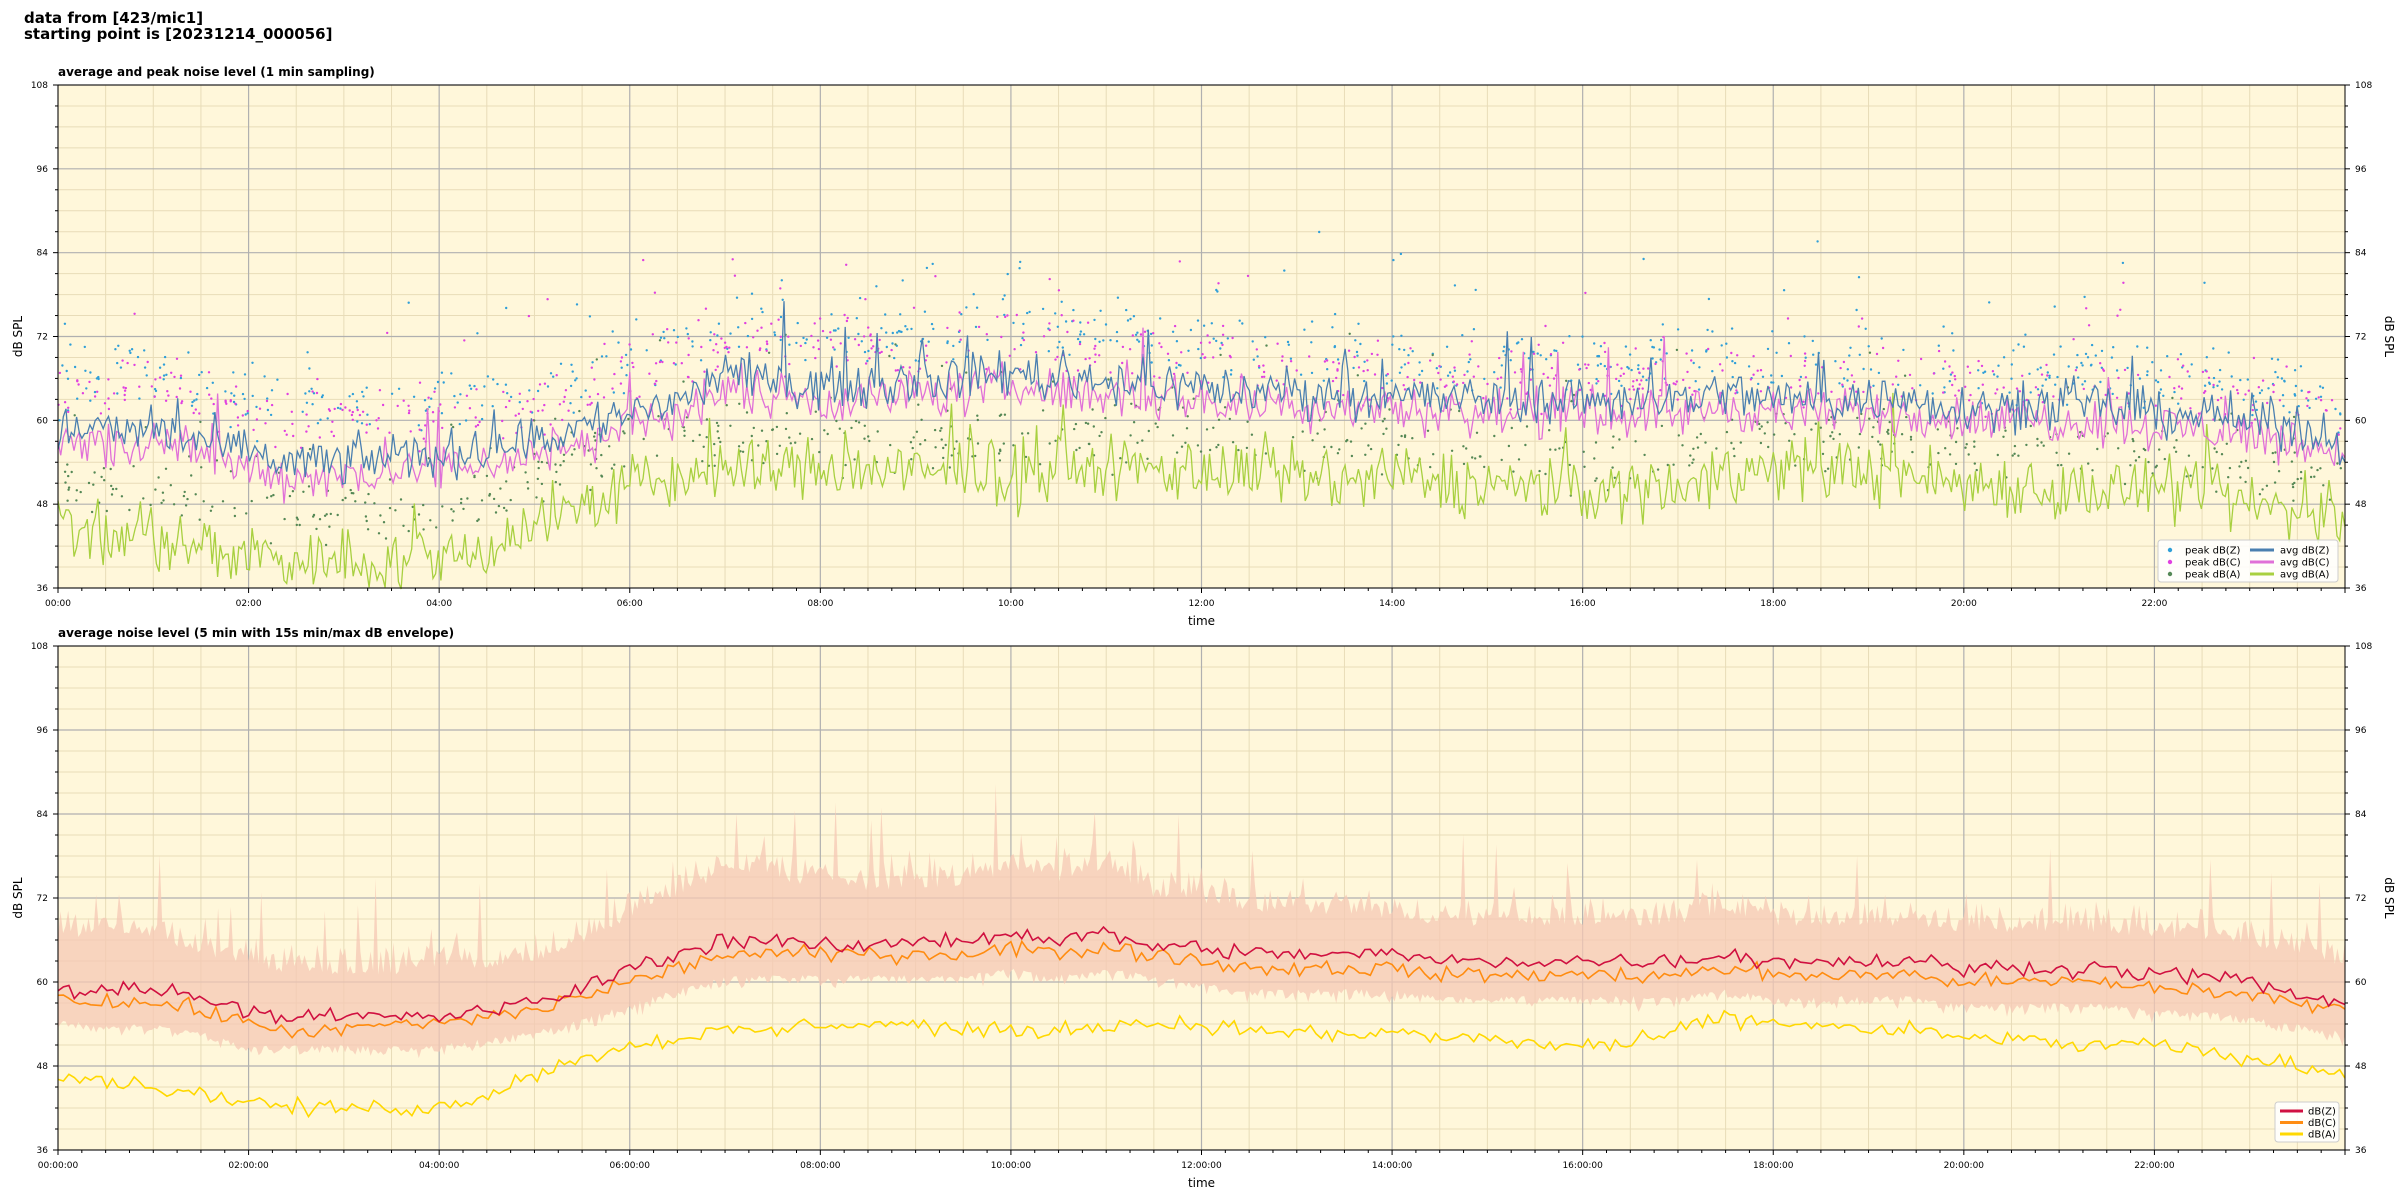 The height and width of the screenshot is (1200, 2400). What do you see at coordinates (43, 254) in the screenshot?
I see `y-tick-label-left: 84` at bounding box center [43, 254].